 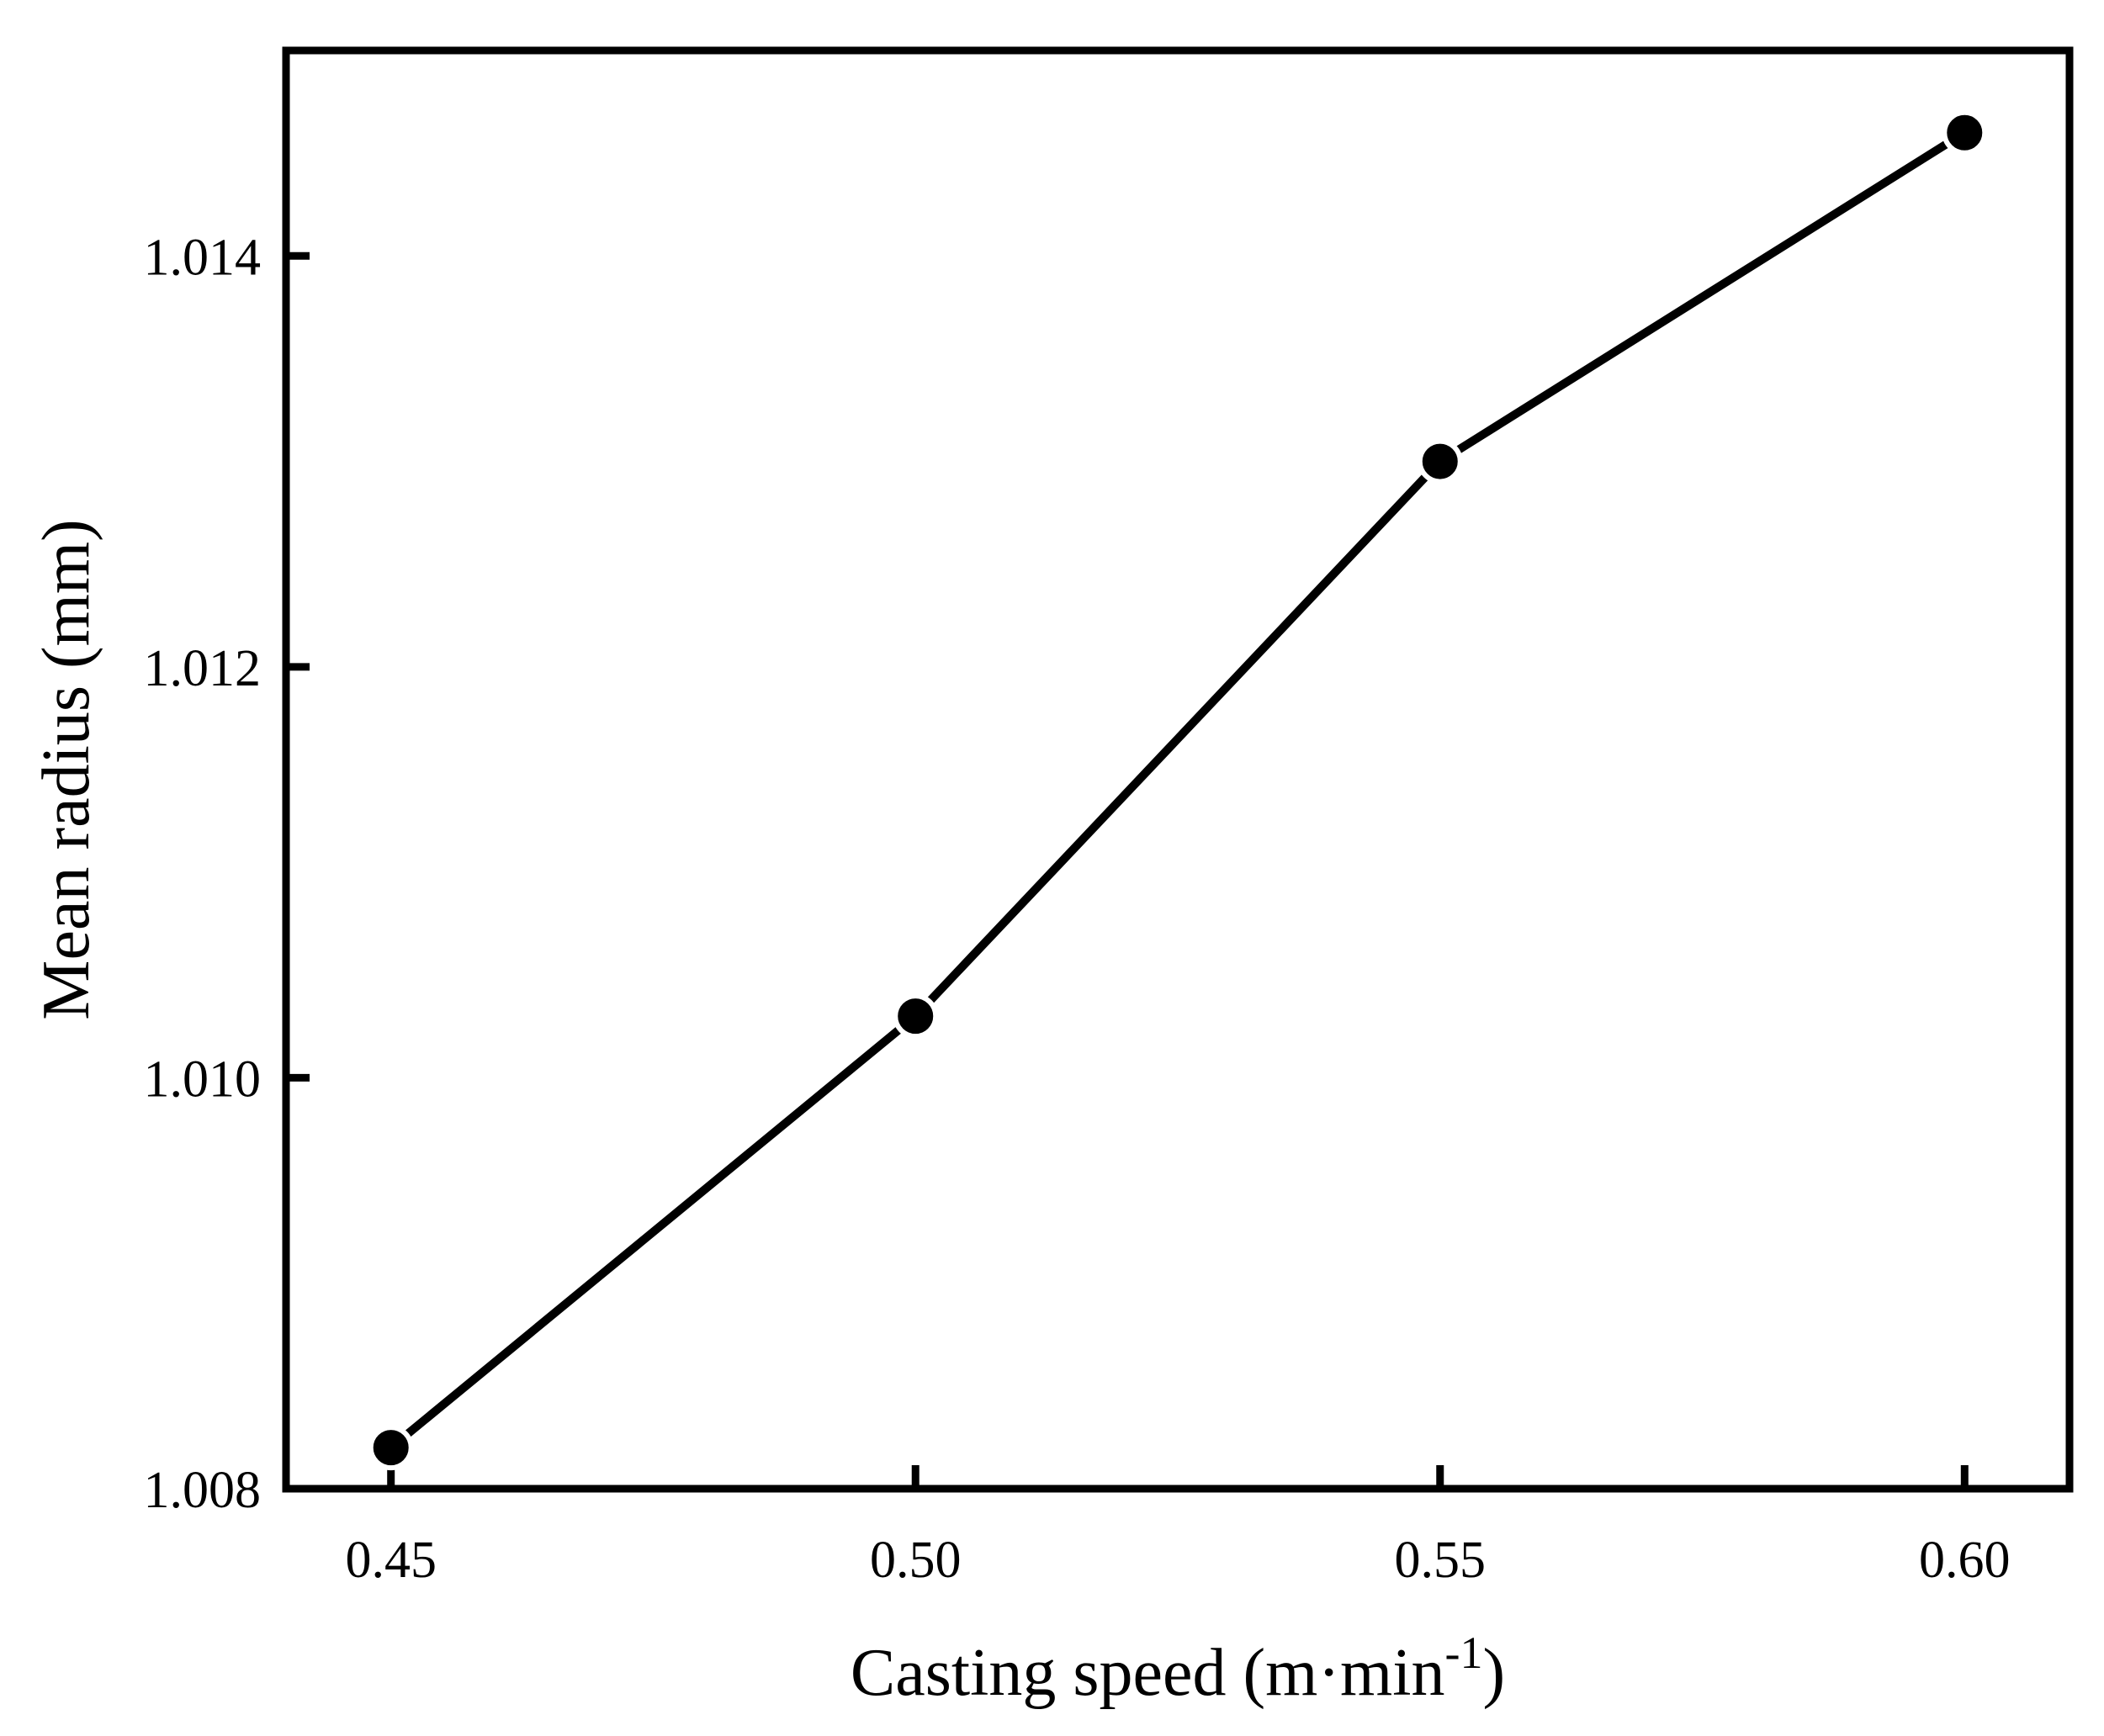 I want to click on x-axis-ticks: 0.45 0.50 0.55 0.60, so click(x=1178, y=1527).